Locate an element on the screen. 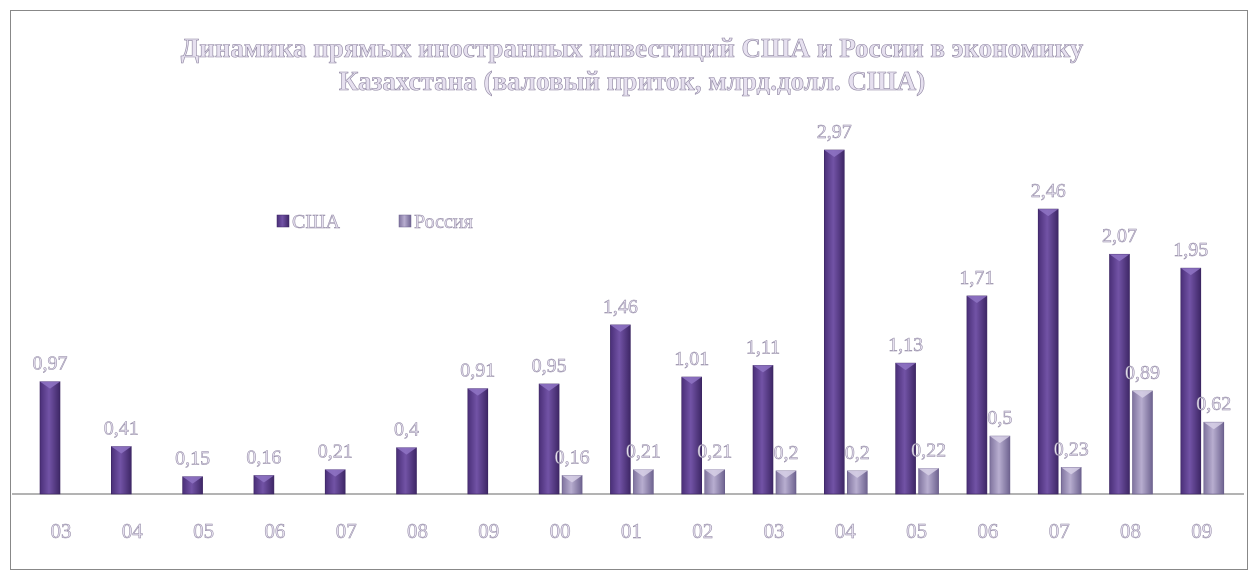 This screenshot has height=570, width=1251. data-label-usa-14: 2,46 is located at coordinates (1048, 191).